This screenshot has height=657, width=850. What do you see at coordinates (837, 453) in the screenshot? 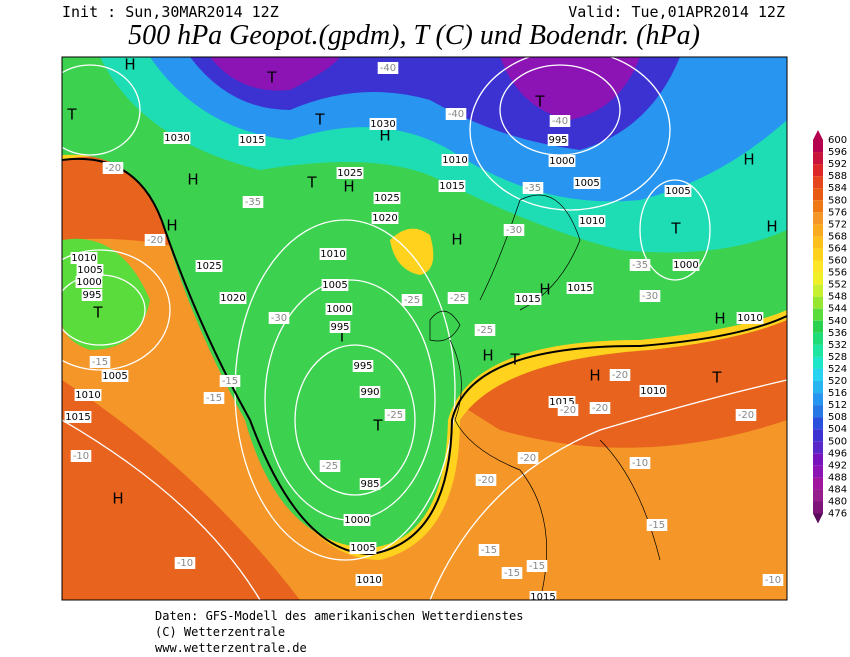
I see `colorbar-label: 496` at bounding box center [837, 453].